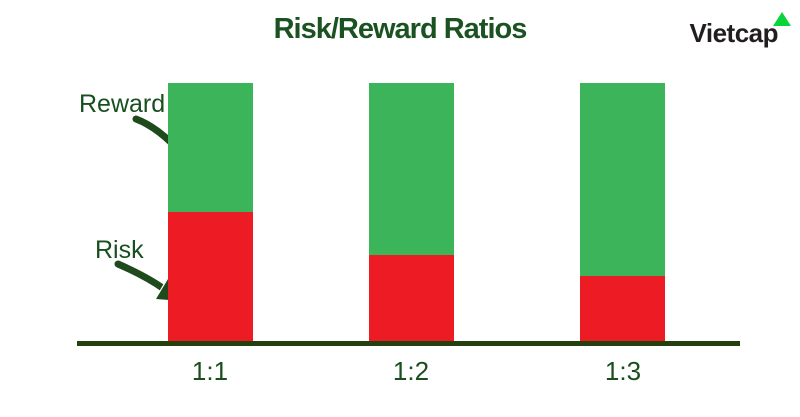  I want to click on vietcap-triangle-icon, so click(782, 19).